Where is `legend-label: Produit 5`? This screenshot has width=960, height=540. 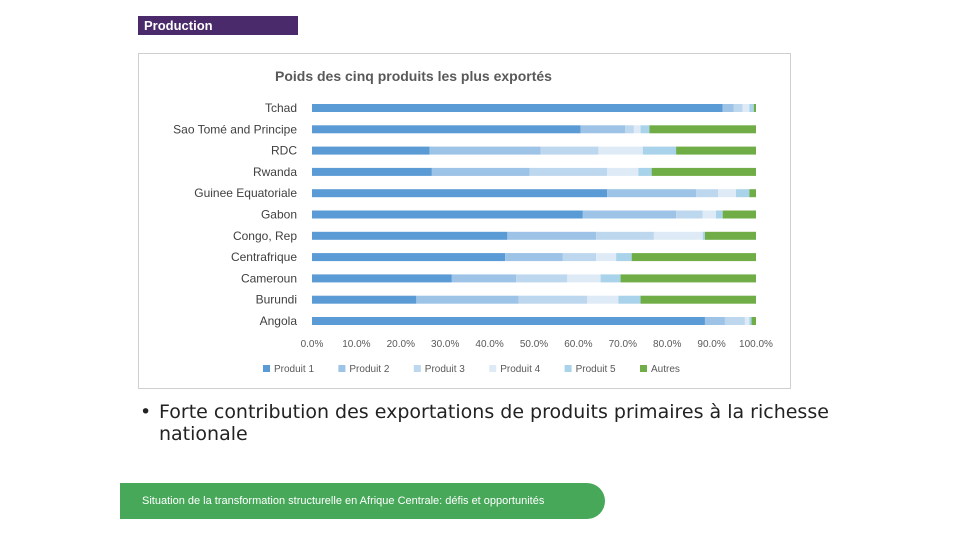 legend-label: Produit 5 is located at coordinates (596, 369).